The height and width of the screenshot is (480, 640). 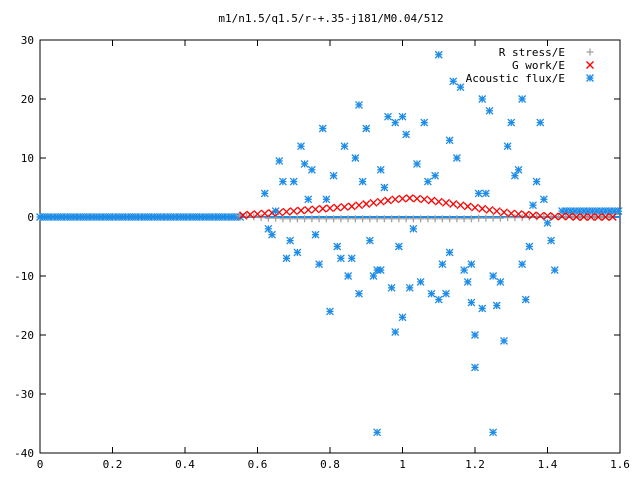 I want to click on x-tick-label: 0.2, so click(x=113, y=464).